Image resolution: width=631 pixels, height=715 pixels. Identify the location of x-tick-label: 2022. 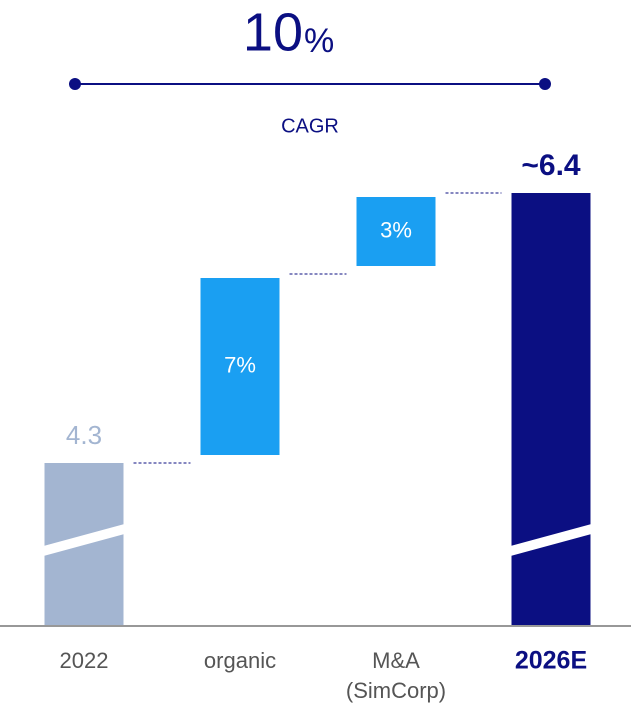
(84, 660).